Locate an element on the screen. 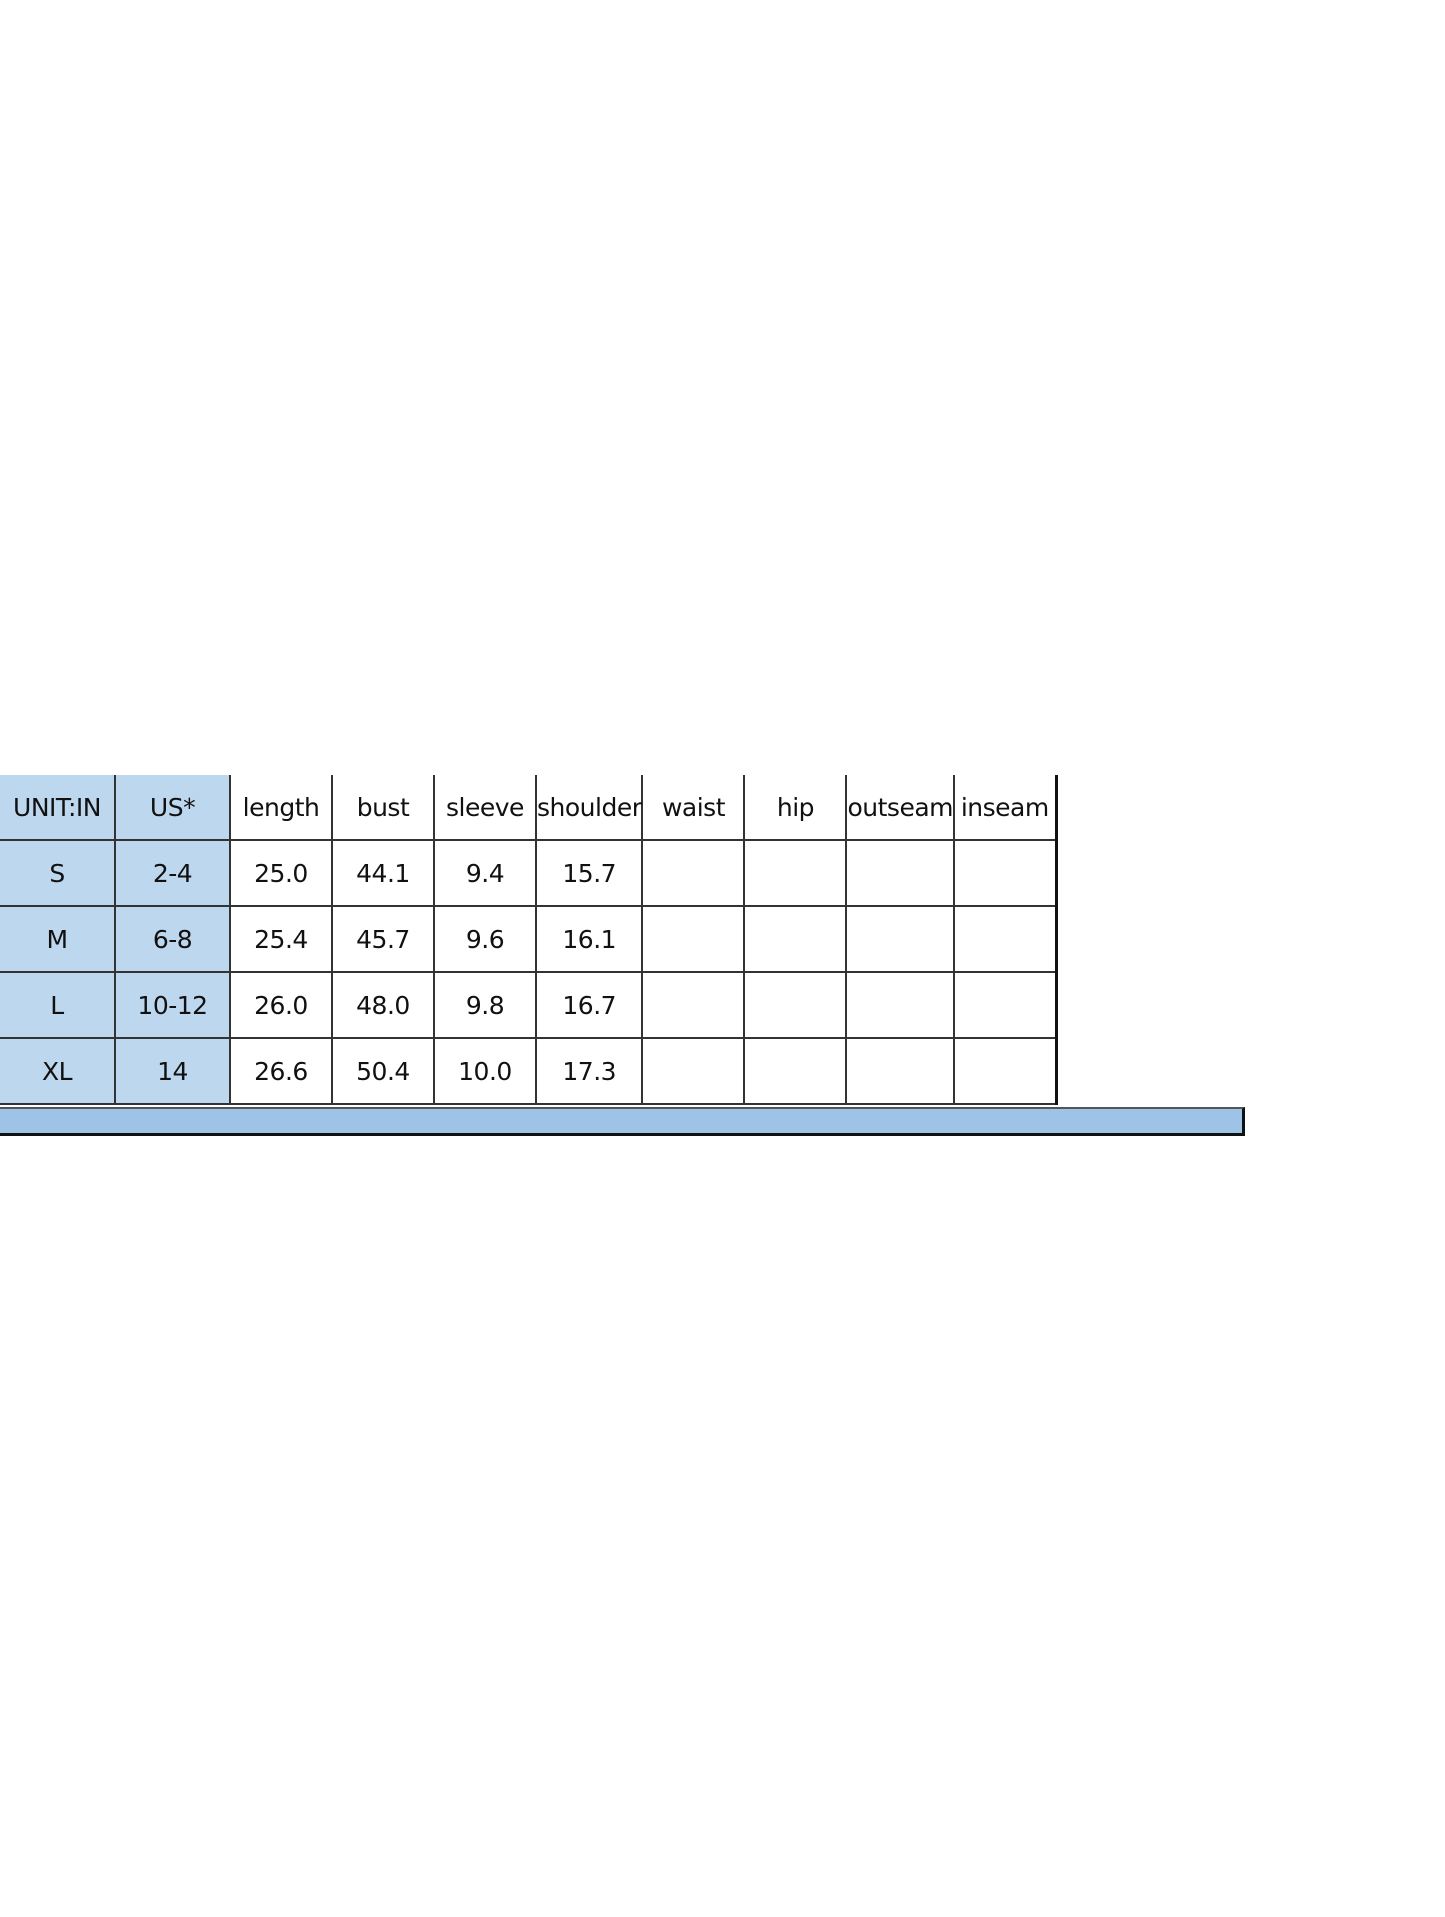  size-label: M is located at coordinates (58, 939).